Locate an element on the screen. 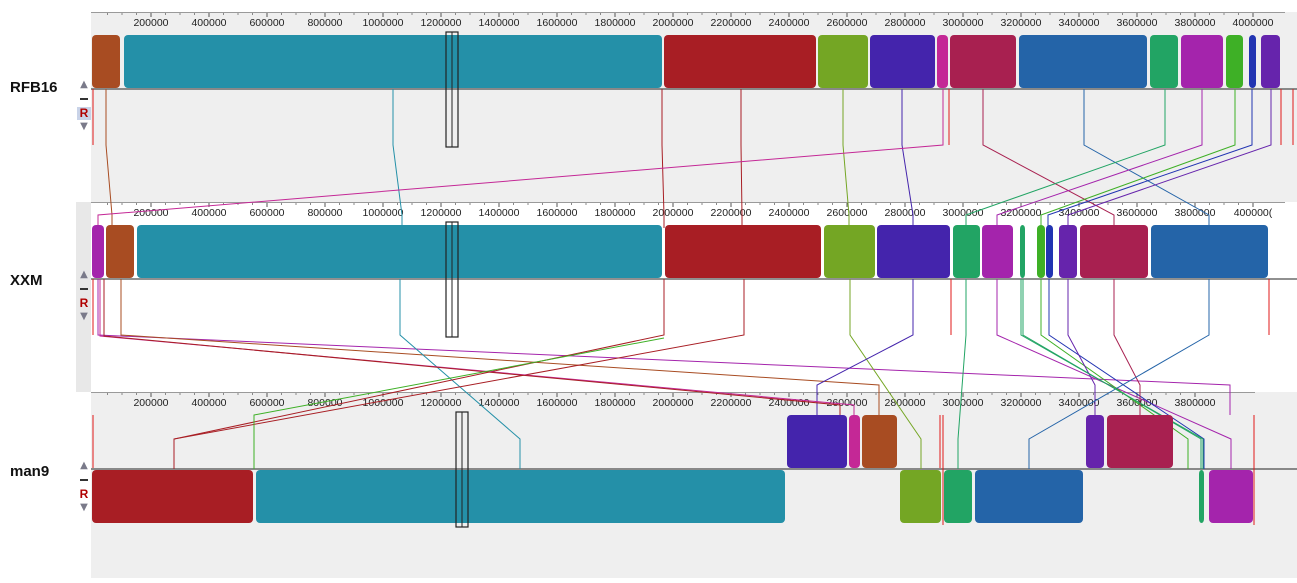  genome-label-xxm: XXM is located at coordinates (26, 280).